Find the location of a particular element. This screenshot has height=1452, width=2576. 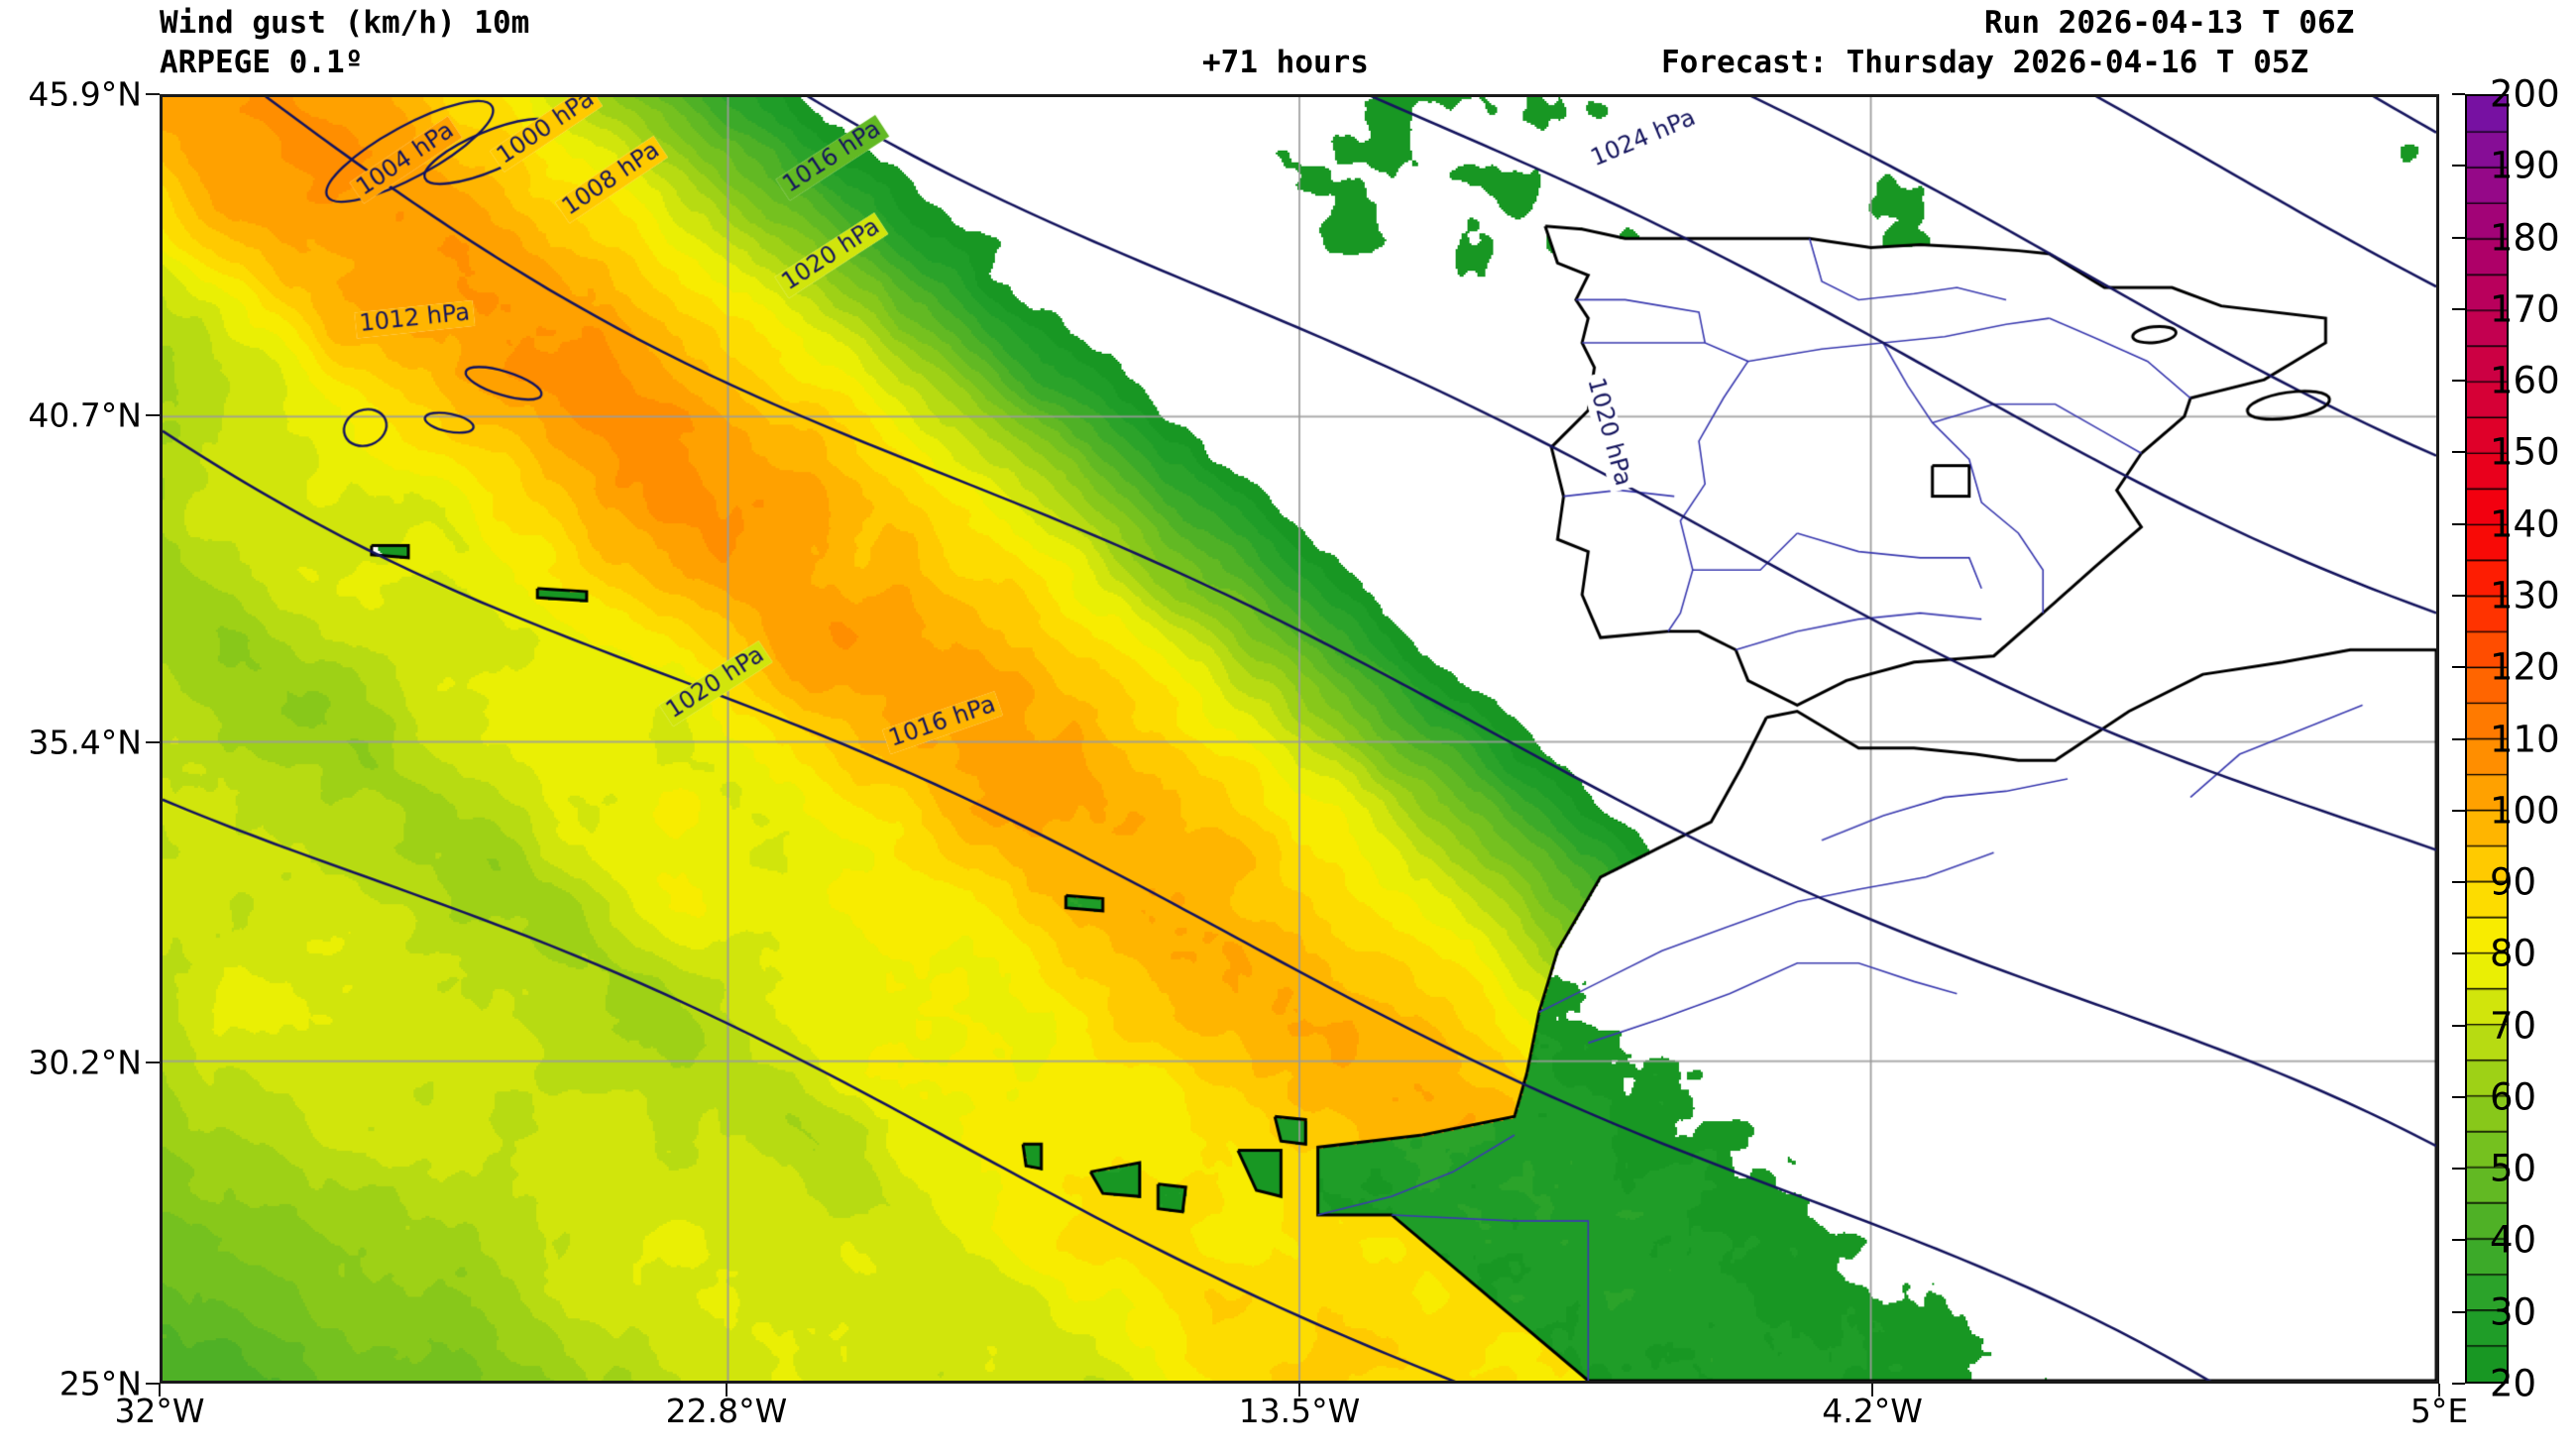

colorbar-label-60: 60 is located at coordinates (2513, 1097).